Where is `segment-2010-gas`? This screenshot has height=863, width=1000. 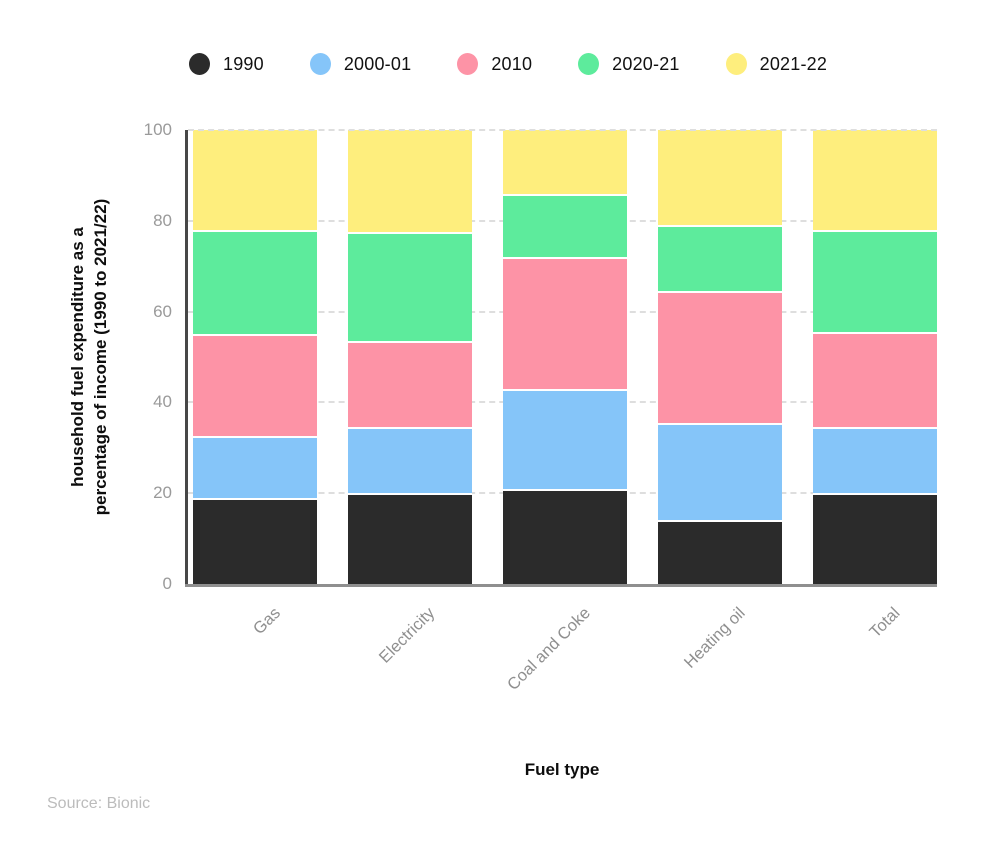 segment-2010-gas is located at coordinates (255, 385).